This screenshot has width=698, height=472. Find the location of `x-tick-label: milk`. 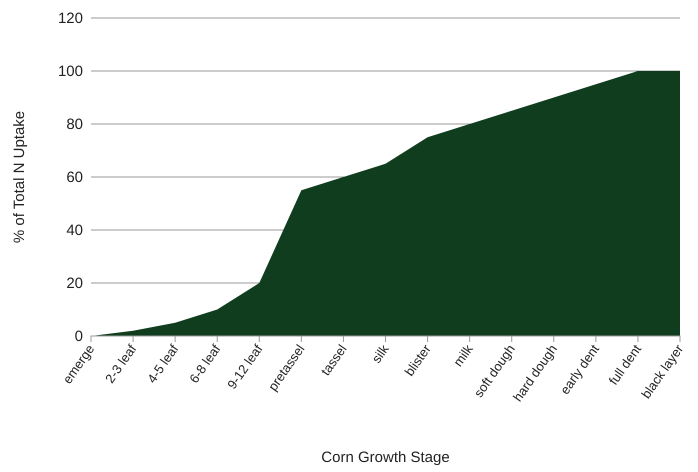

x-tick-label: milk is located at coordinates (463, 355).